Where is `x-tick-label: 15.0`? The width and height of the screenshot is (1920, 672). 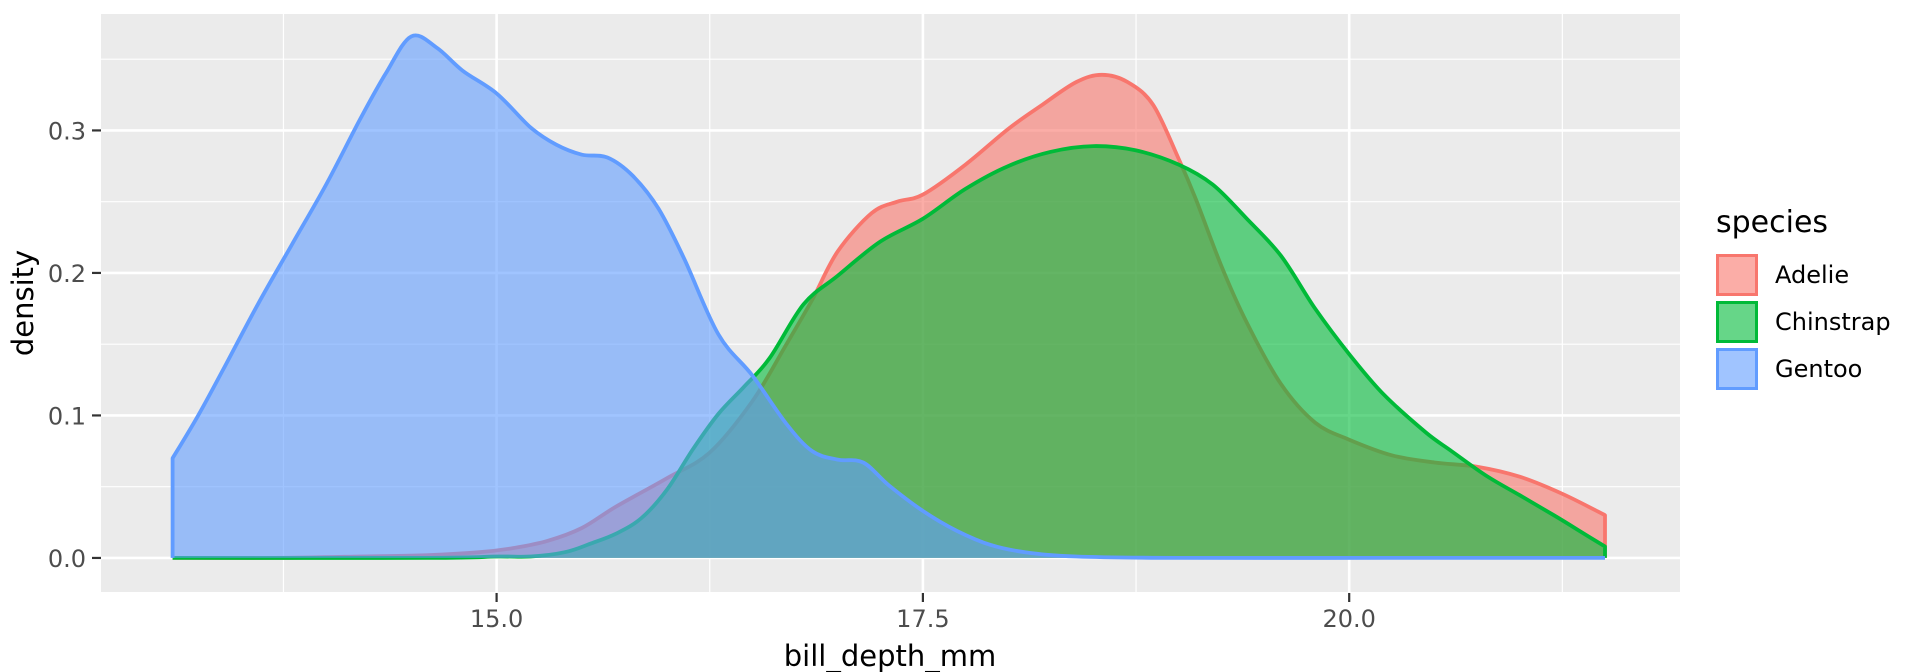 x-tick-label: 15.0 is located at coordinates (496, 619).